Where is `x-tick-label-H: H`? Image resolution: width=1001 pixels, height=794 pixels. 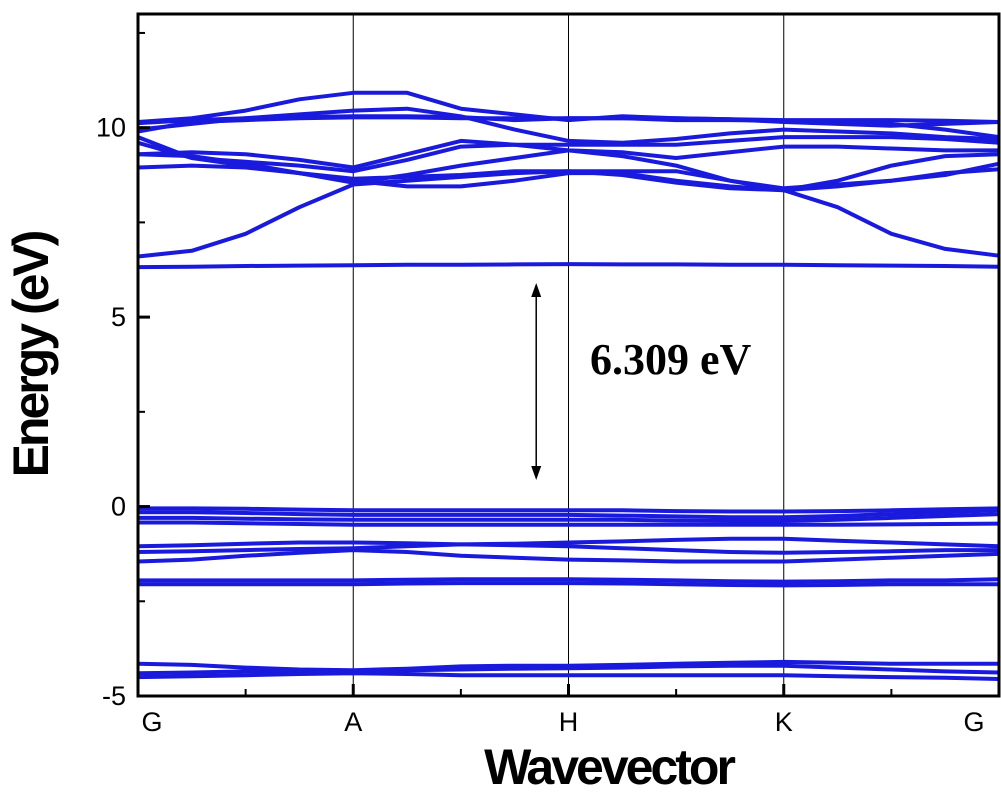
x-tick-label-H: H is located at coordinates (569, 722).